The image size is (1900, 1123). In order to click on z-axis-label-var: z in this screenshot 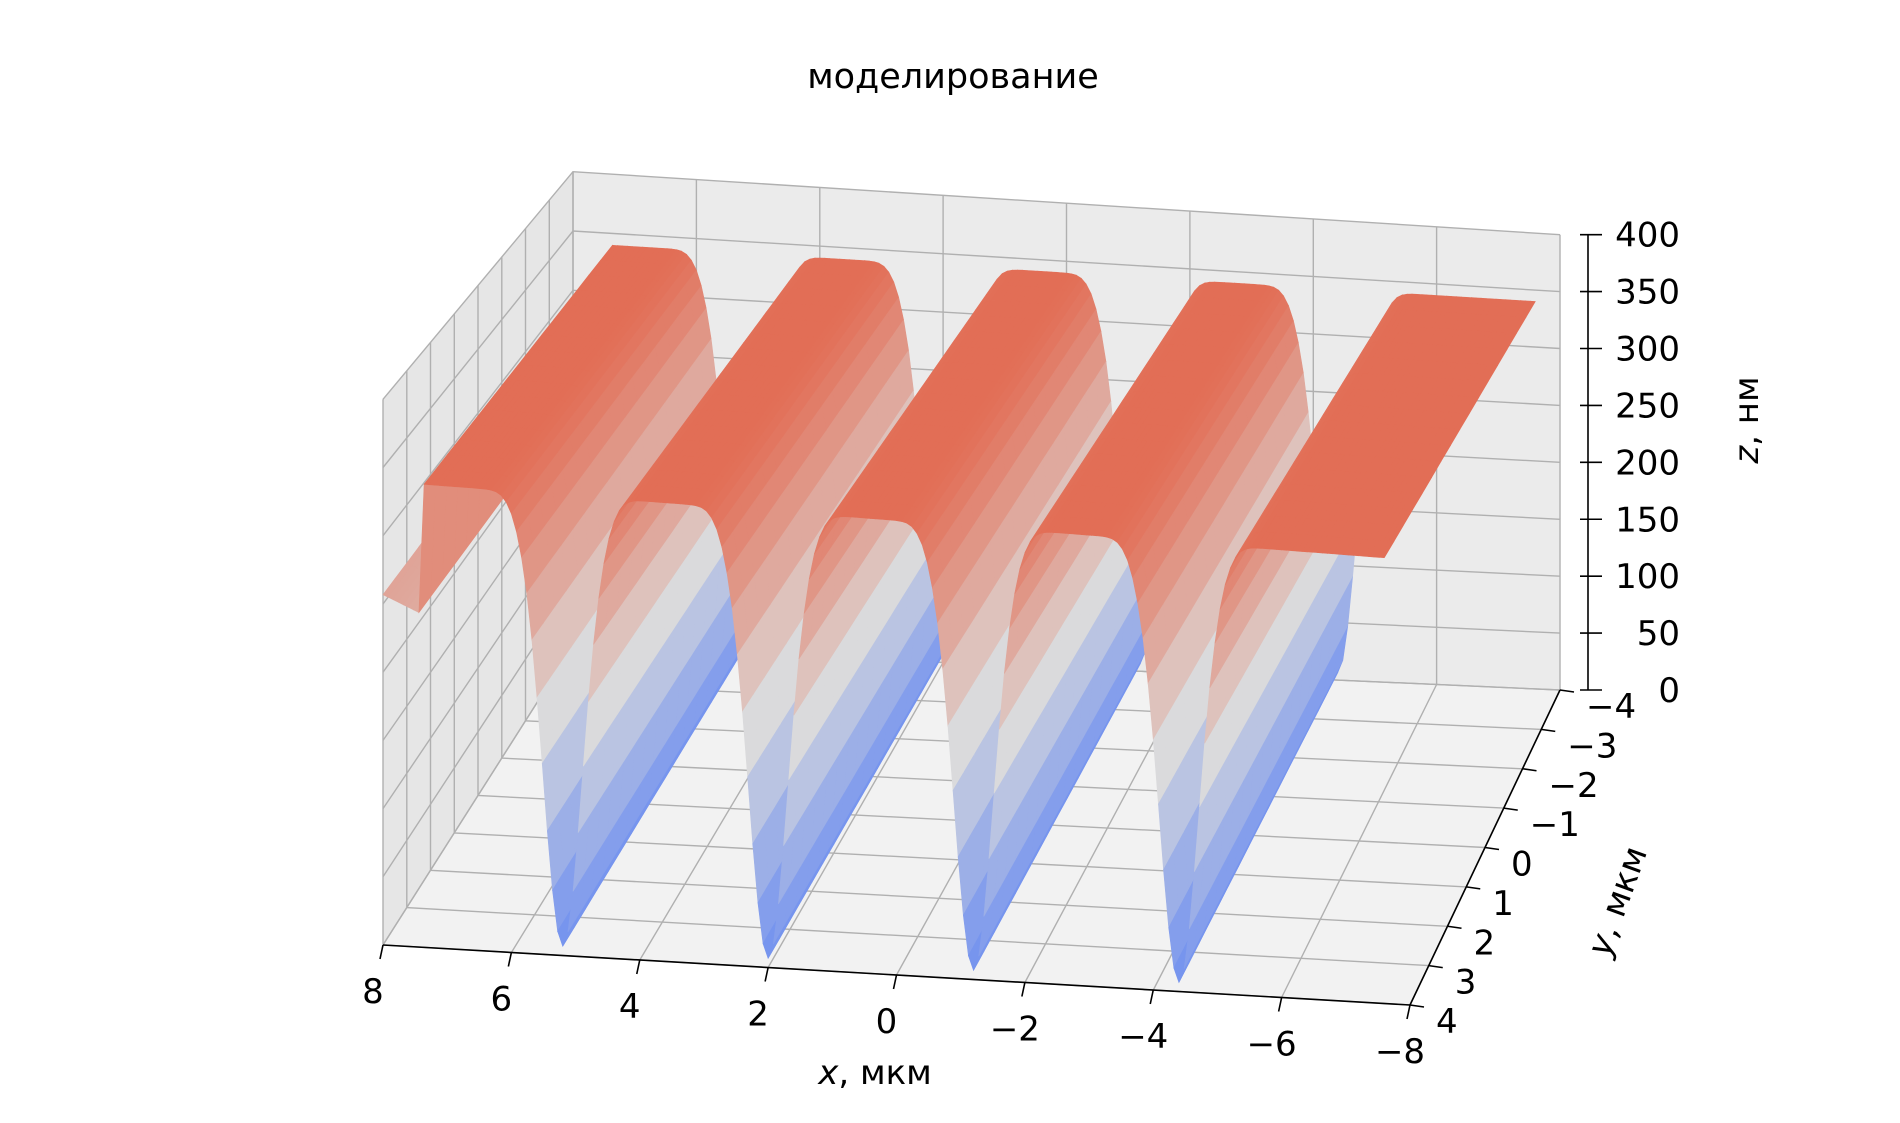, I will do `click(1747, 455)`.